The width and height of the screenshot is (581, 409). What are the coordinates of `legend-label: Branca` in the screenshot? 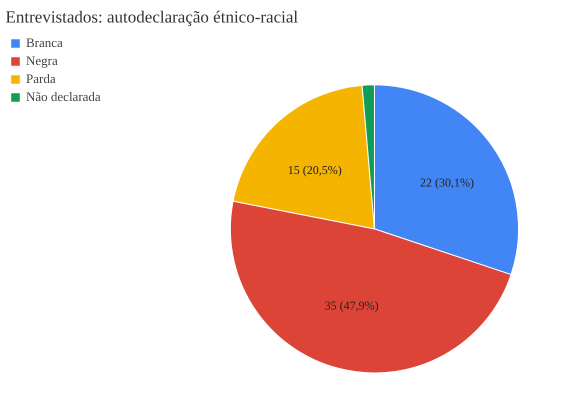 It's located at (44, 43).